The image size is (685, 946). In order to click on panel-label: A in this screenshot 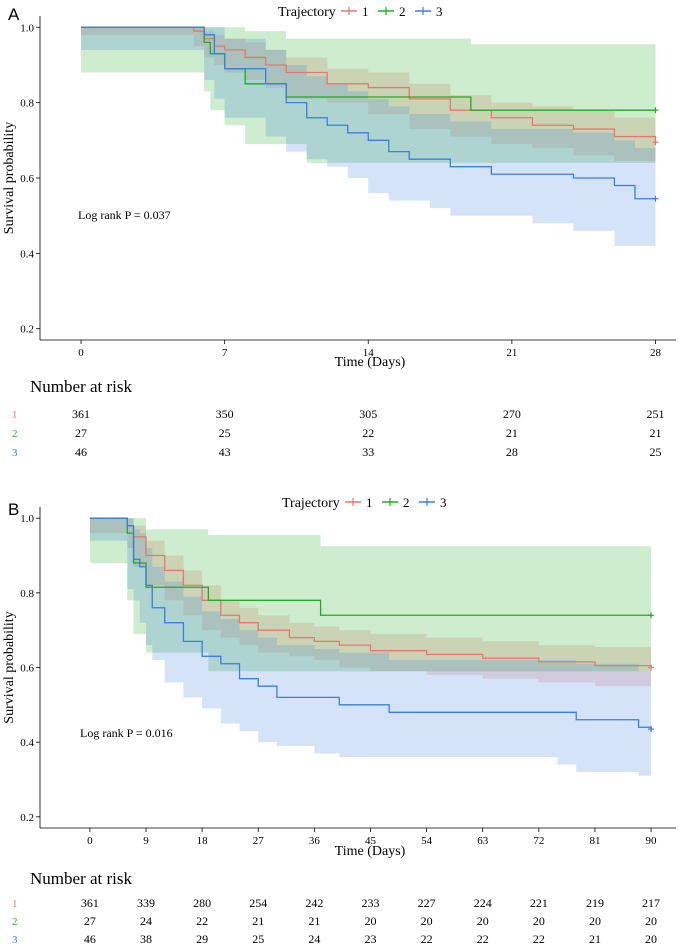, I will do `click(14, 14)`.